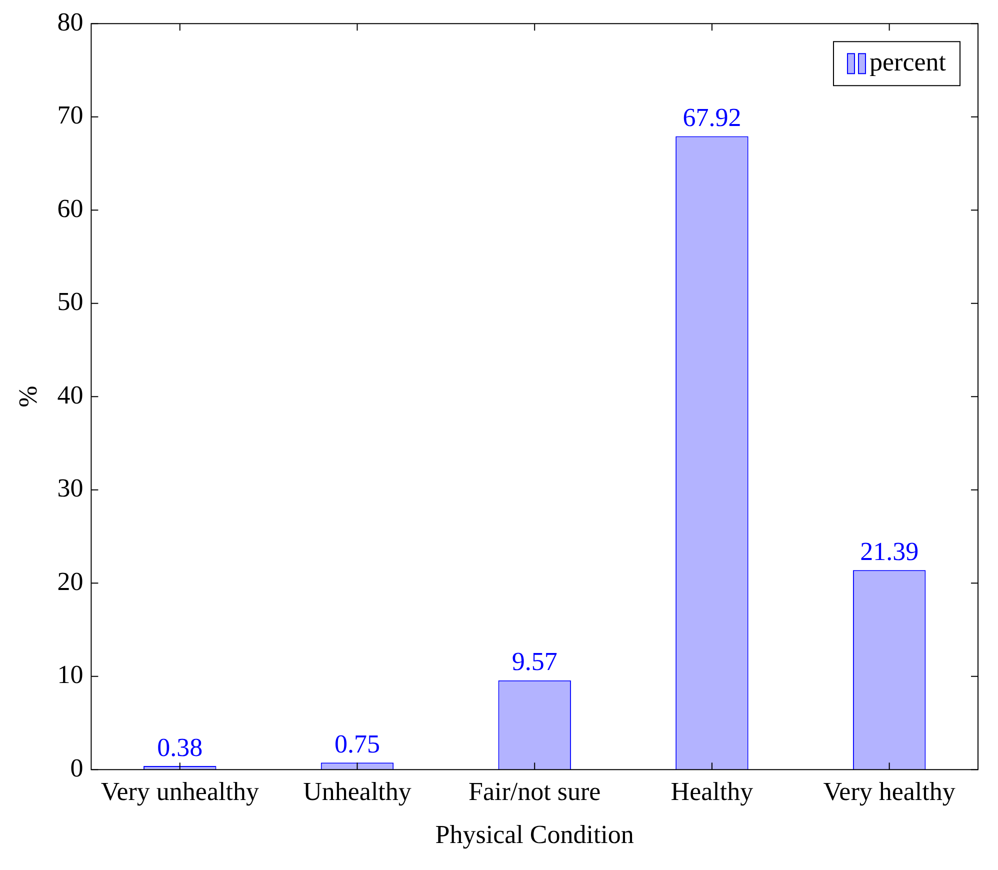  What do you see at coordinates (70, 115) in the screenshot?
I see `y-tick-label: 70` at bounding box center [70, 115].